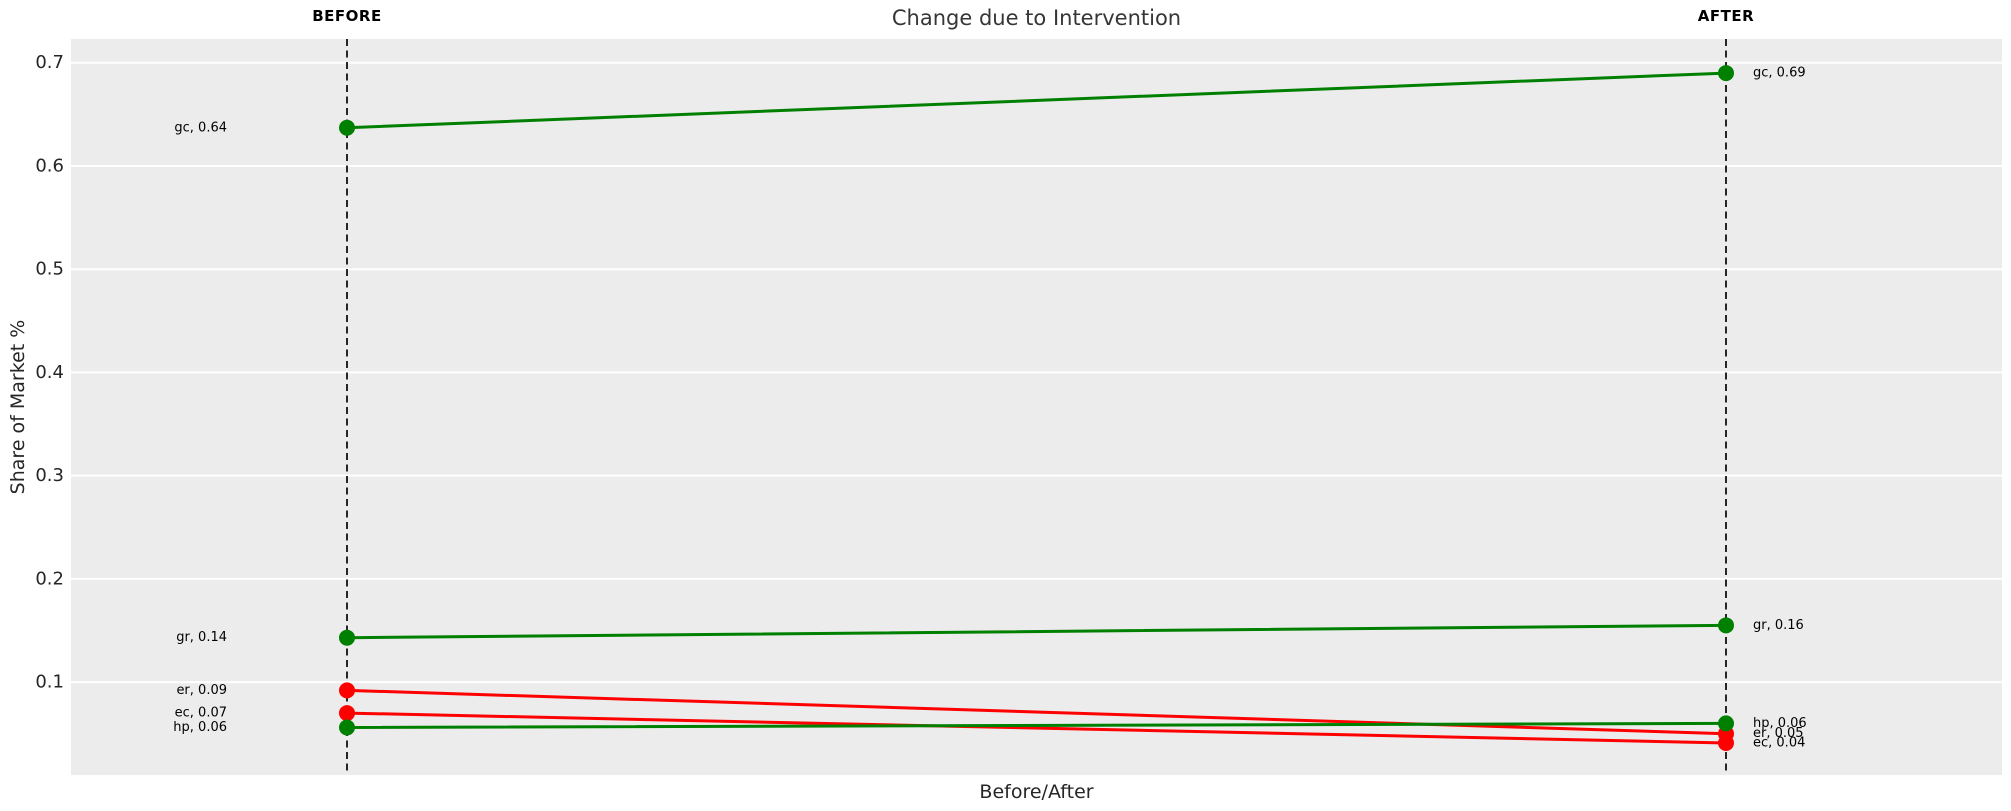 Image resolution: width=2011 pixels, height=811 pixels. I want to click on point-ec-before, so click(347, 713).